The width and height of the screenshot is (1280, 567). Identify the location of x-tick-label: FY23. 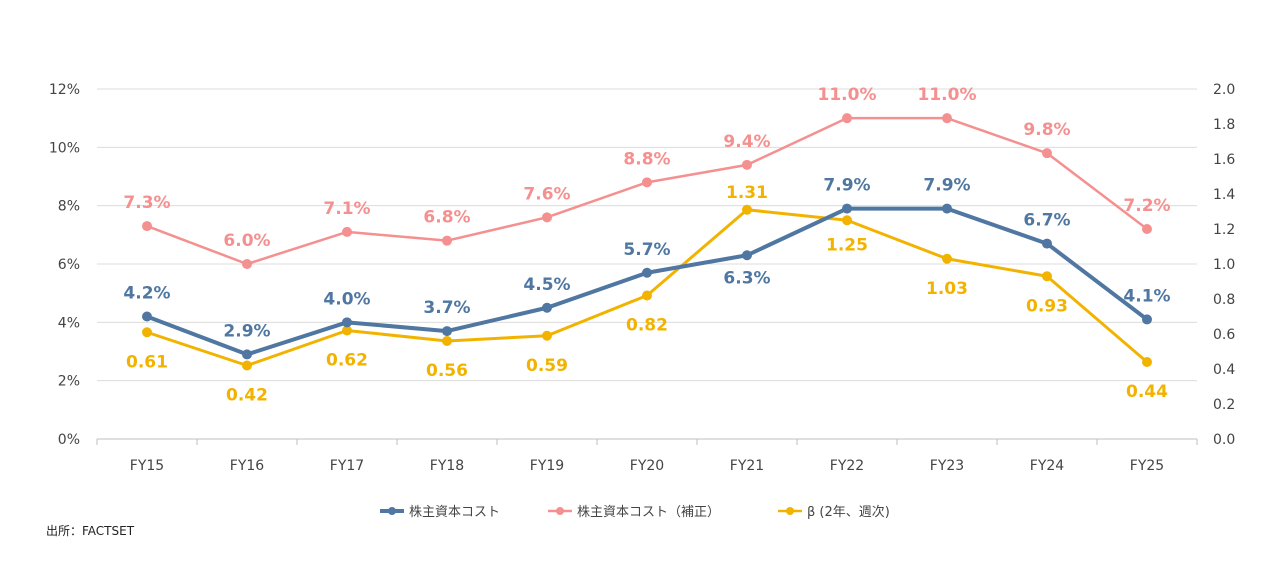
(947, 466).